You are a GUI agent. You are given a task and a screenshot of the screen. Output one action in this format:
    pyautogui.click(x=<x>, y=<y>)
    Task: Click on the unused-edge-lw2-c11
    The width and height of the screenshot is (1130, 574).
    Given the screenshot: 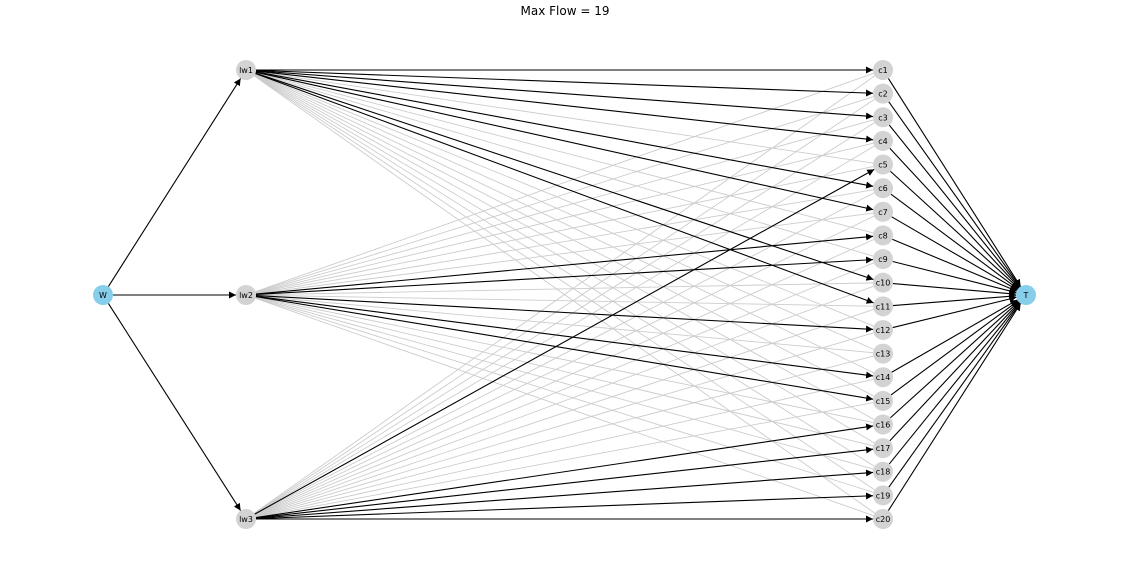 What is the action you would take?
    pyautogui.click(x=564, y=300)
    